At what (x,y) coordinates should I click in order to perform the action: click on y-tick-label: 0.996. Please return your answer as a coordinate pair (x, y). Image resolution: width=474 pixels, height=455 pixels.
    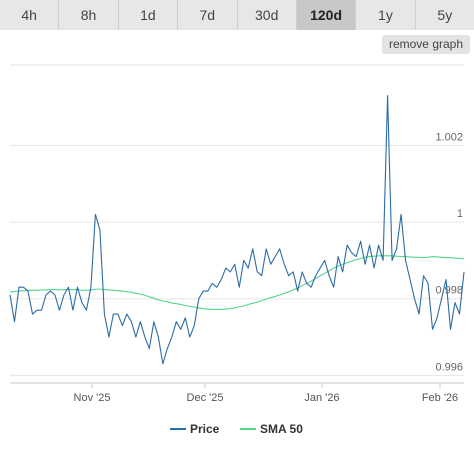
    Looking at the image, I should click on (449, 367).